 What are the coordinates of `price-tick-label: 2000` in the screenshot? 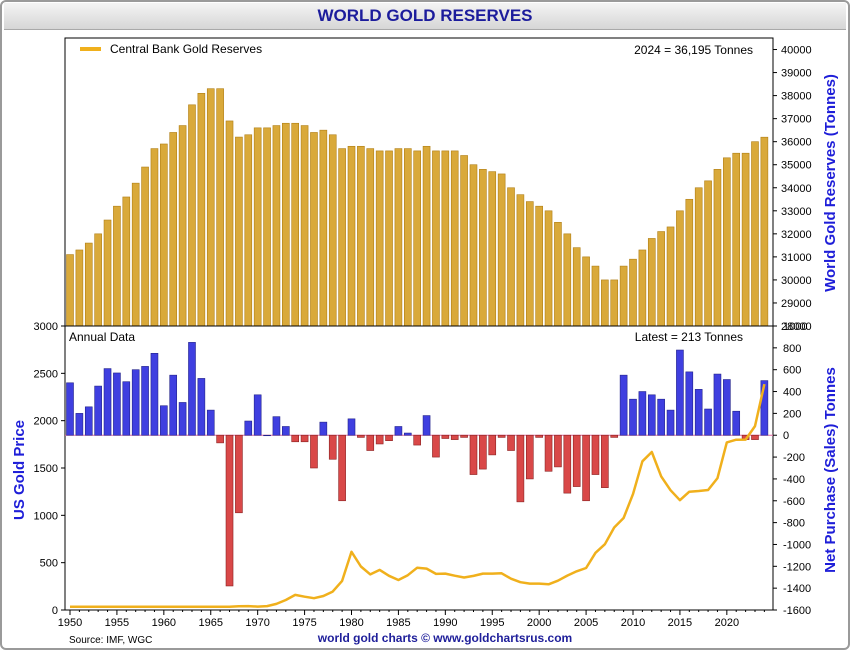 It's located at (46, 422).